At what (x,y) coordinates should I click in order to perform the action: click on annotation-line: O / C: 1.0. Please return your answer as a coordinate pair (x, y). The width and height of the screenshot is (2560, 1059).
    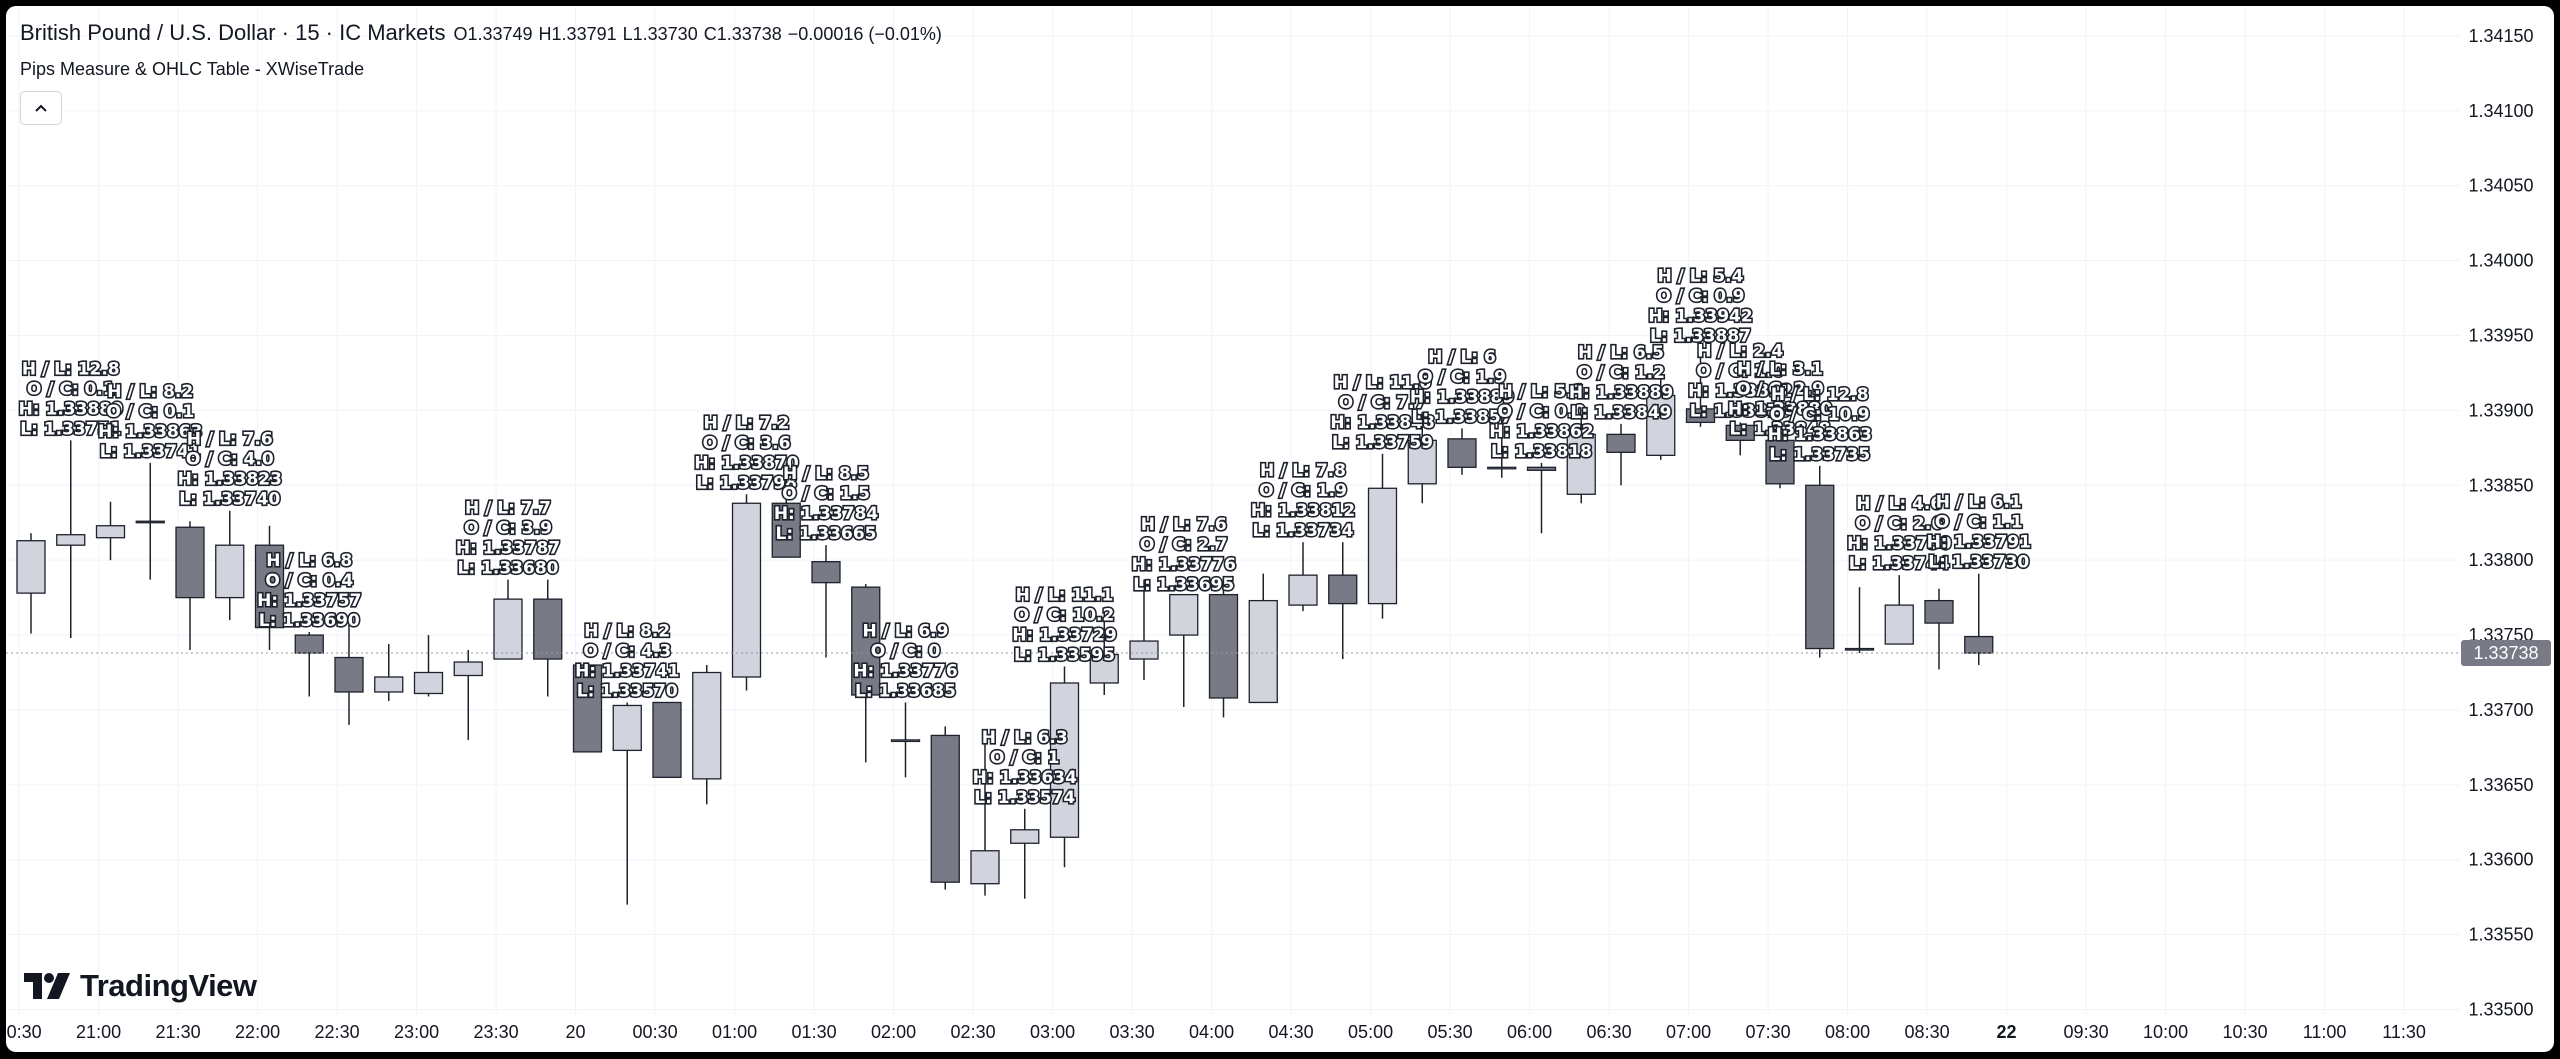
    Looking at the image, I should click on (1740, 371).